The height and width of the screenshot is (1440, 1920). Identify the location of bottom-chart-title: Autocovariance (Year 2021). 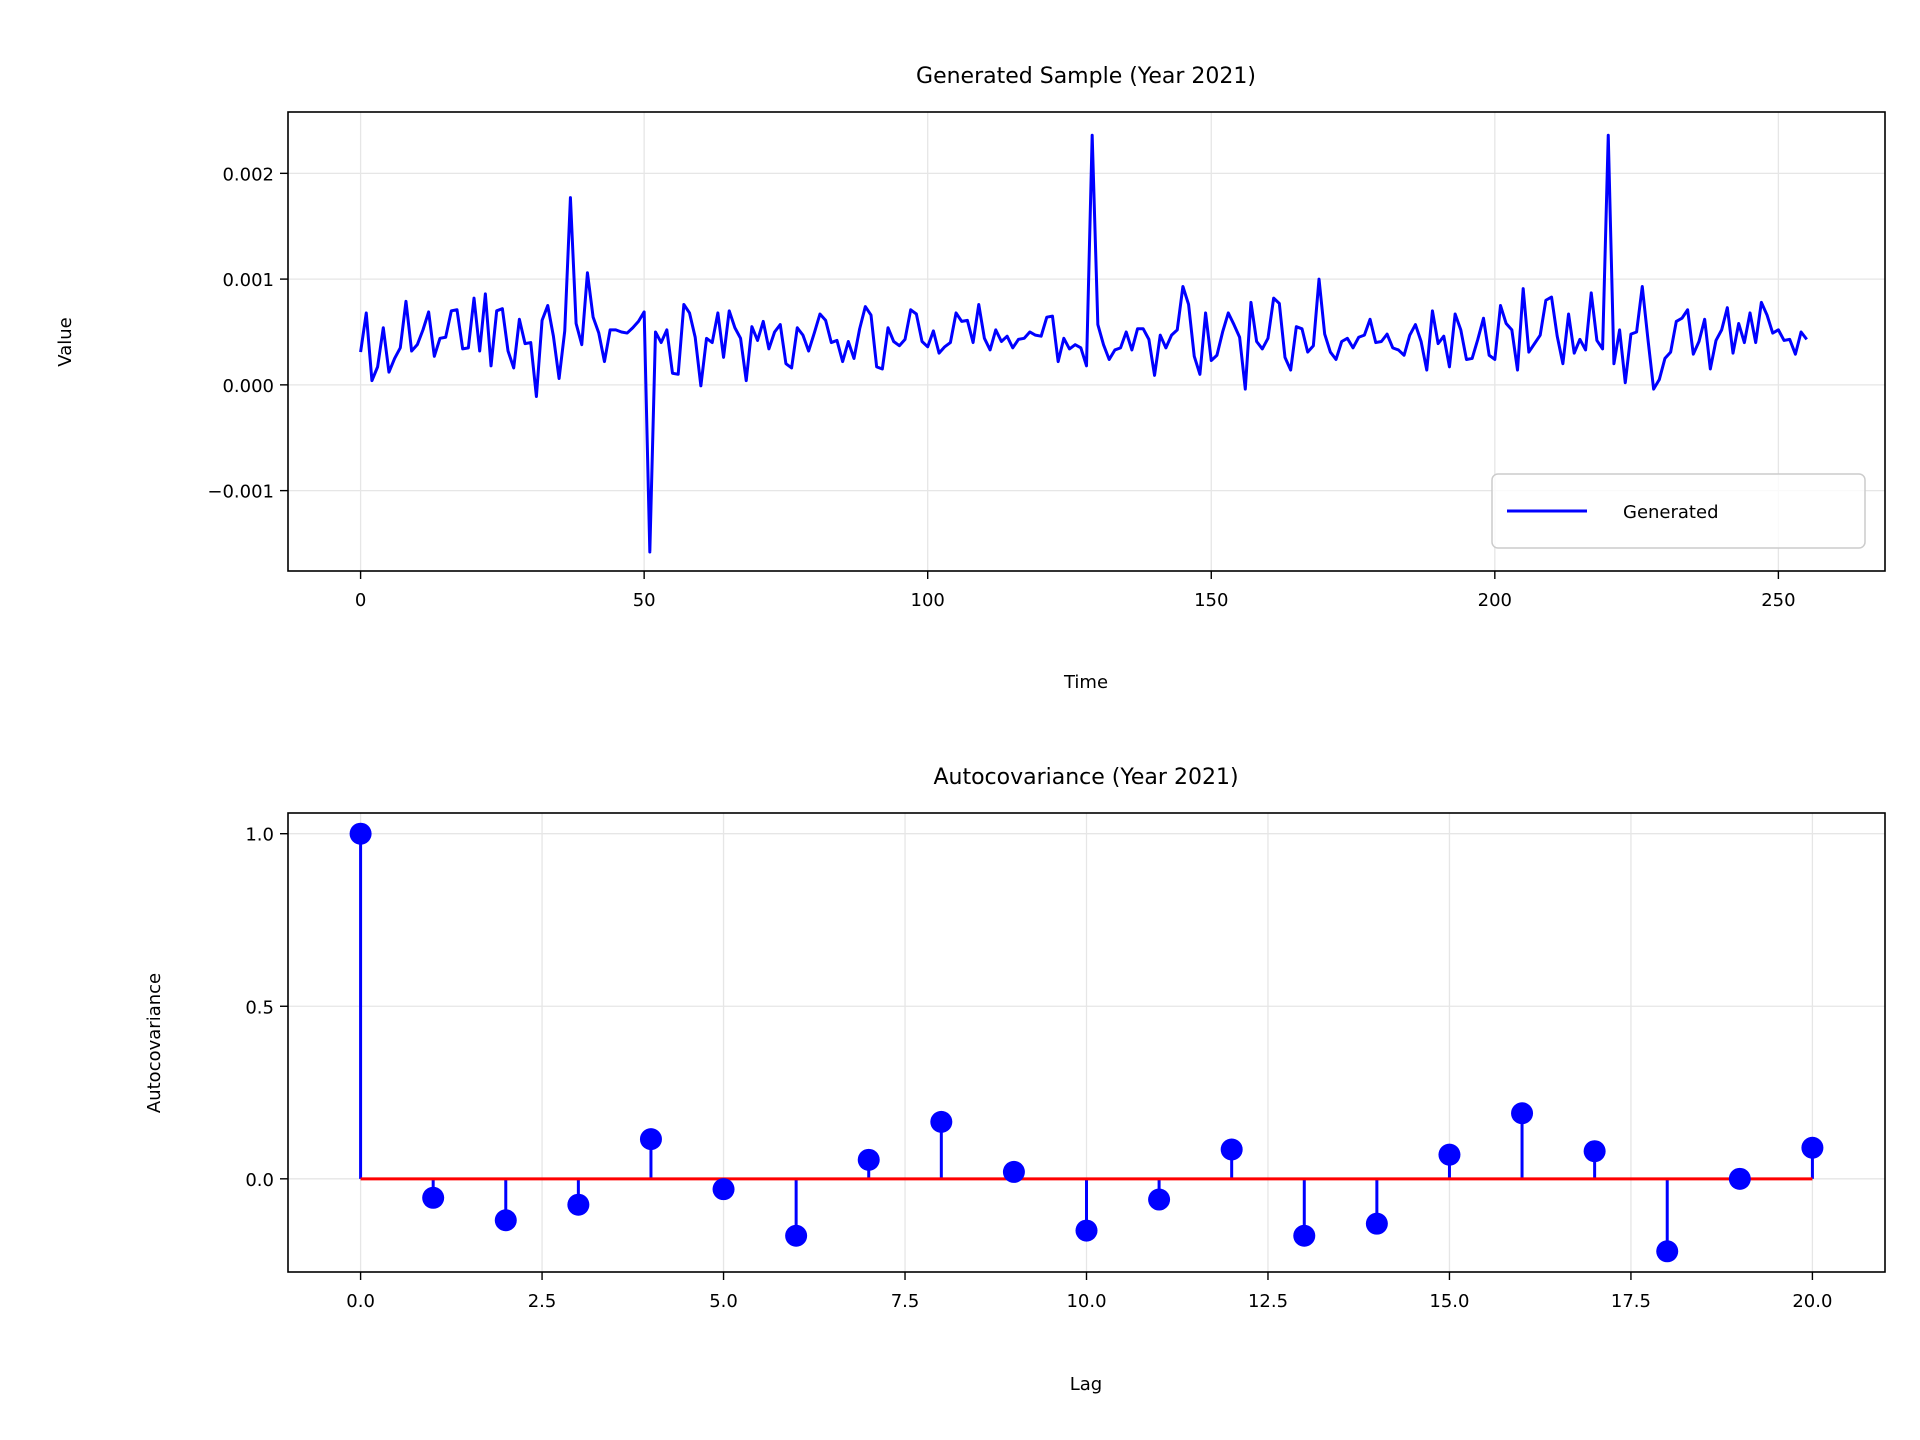
(1085, 777).